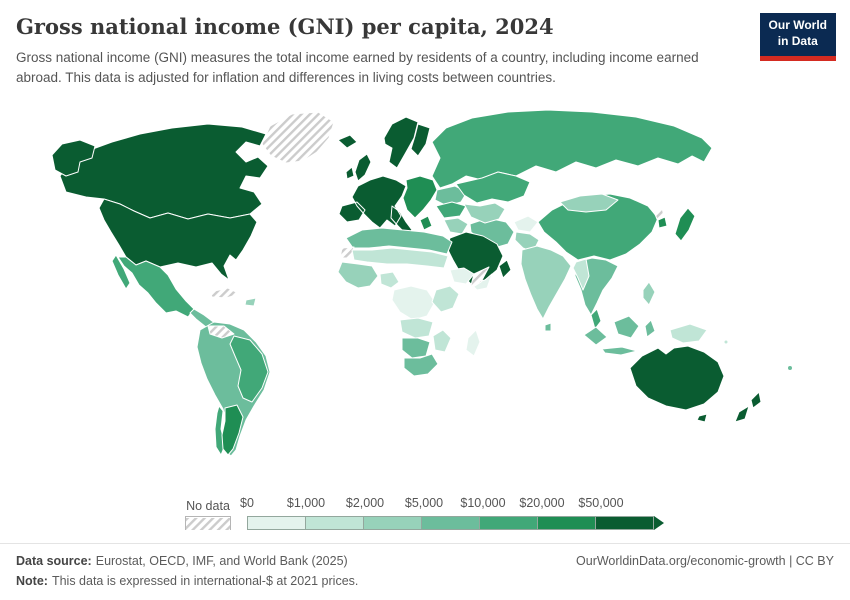 This screenshot has width=850, height=600. I want to click on map-region-iraq-syria, so click(456, 226).